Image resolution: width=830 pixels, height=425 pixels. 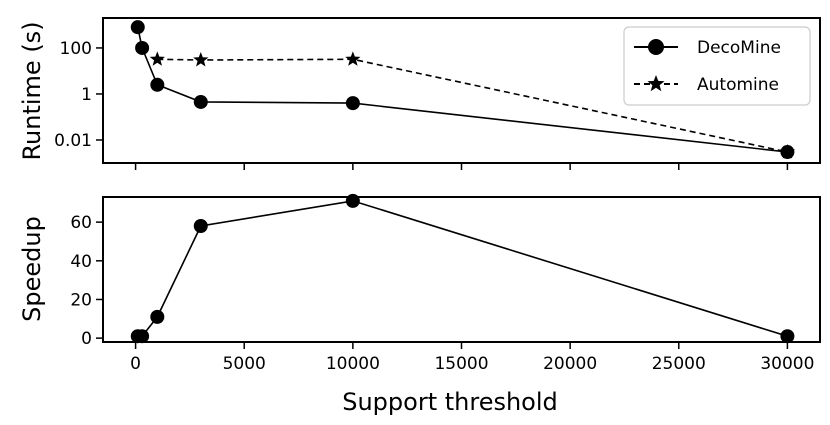 What do you see at coordinates (570, 364) in the screenshot?
I see `x-tick-label: 20000` at bounding box center [570, 364].